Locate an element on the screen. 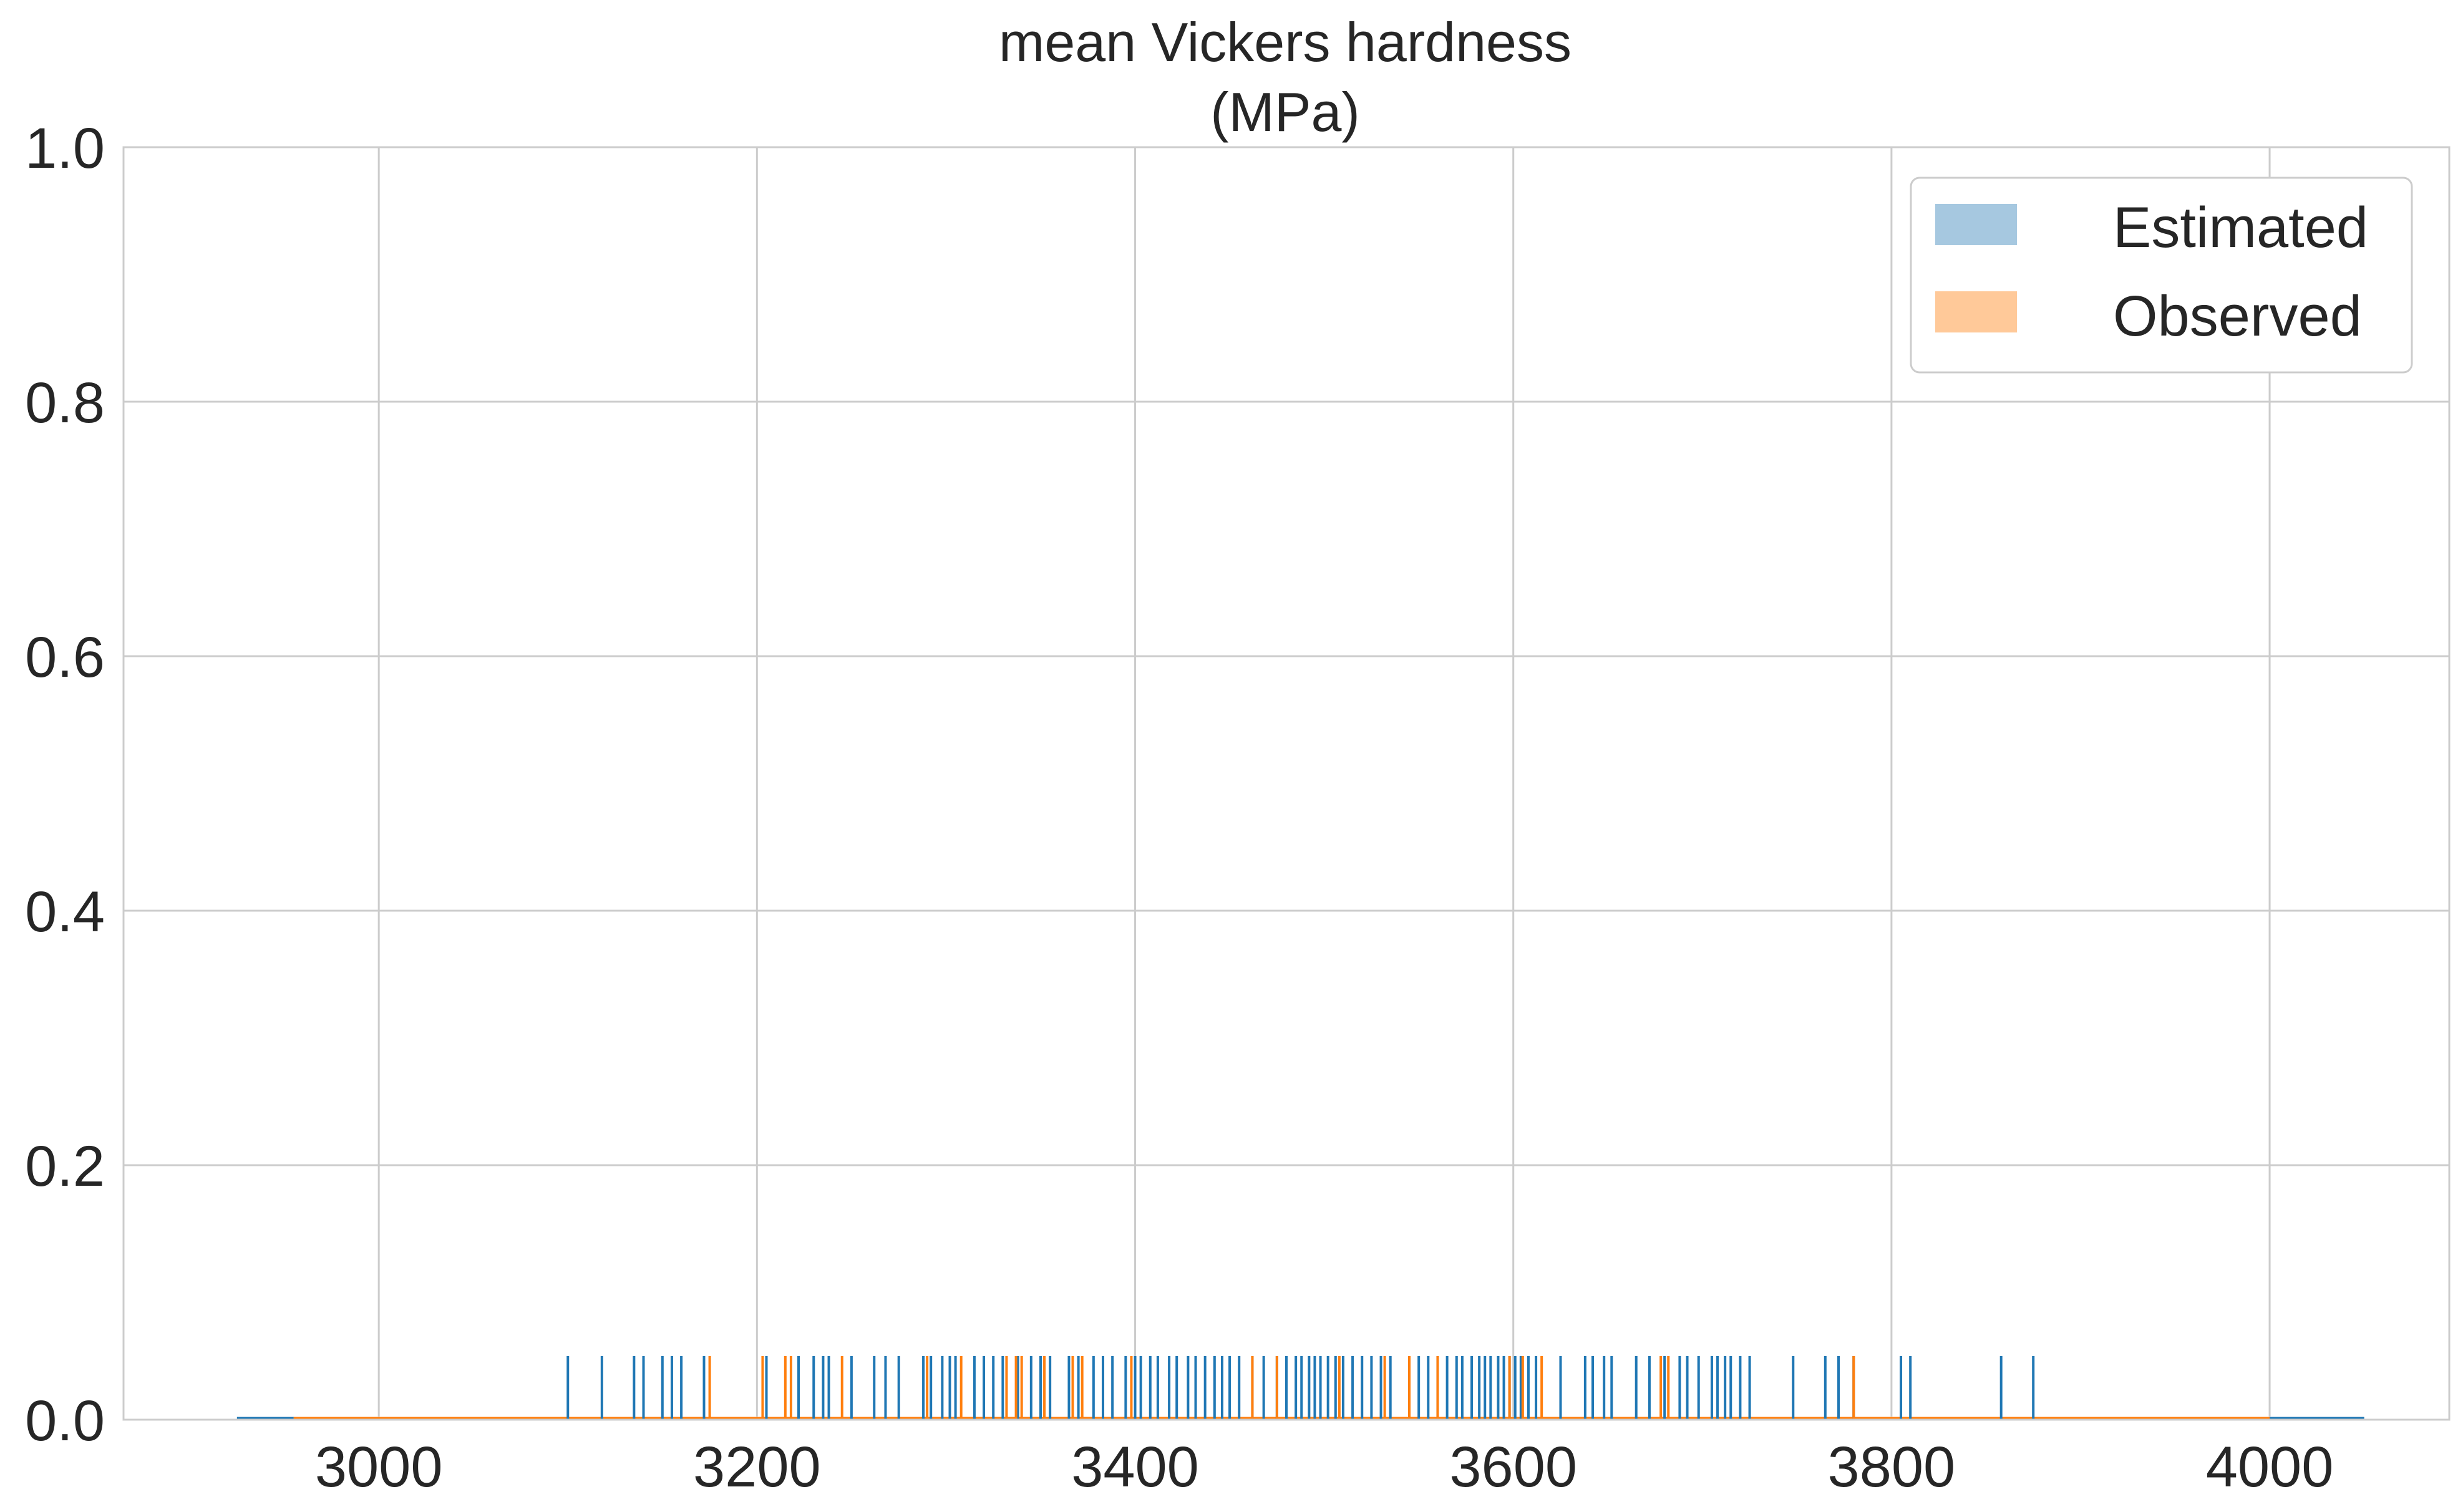 The height and width of the screenshot is (1512, 2463). legend-label-estimated: Estimated is located at coordinates (2240, 227).